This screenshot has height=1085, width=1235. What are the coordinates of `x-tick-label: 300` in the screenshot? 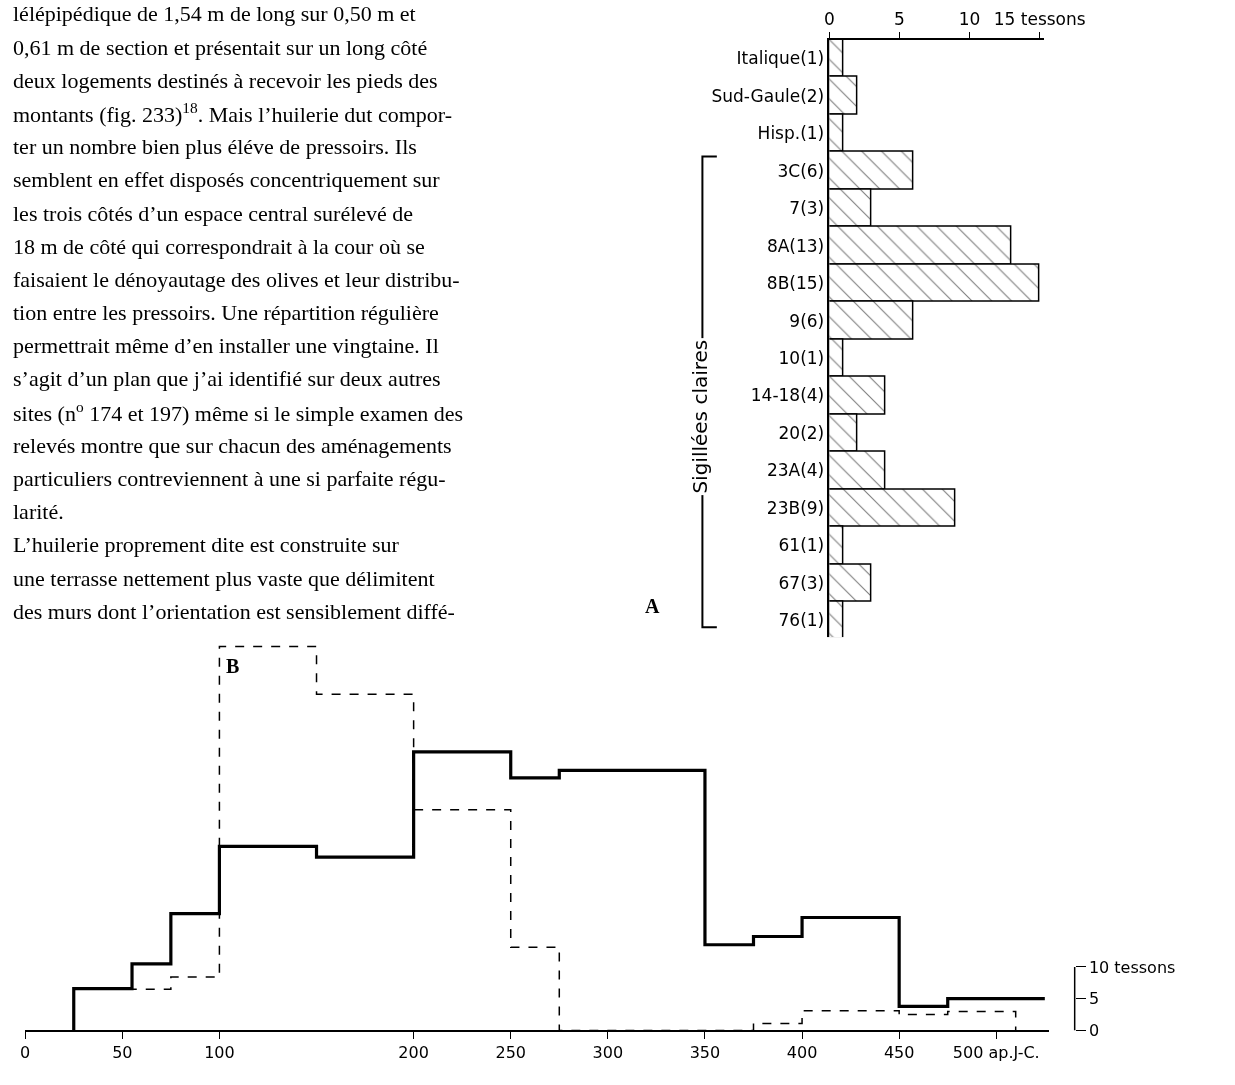 It's located at (608, 1053).